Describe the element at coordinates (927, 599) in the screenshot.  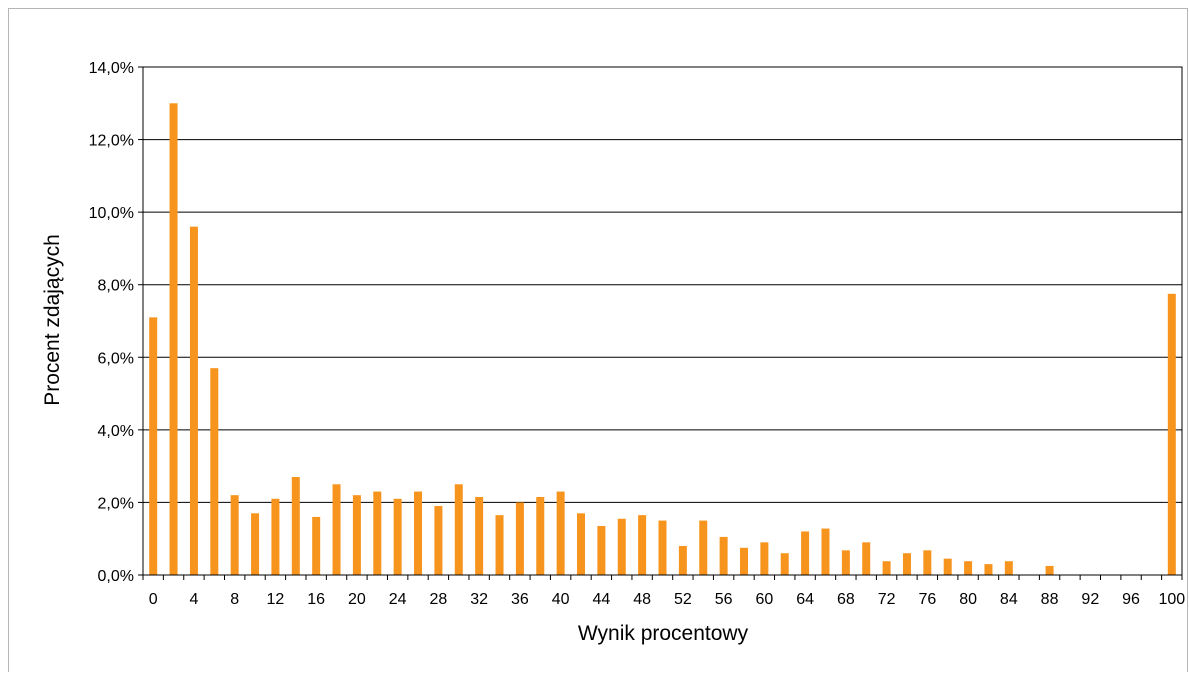
I see `x-tick-label: 76` at that location.